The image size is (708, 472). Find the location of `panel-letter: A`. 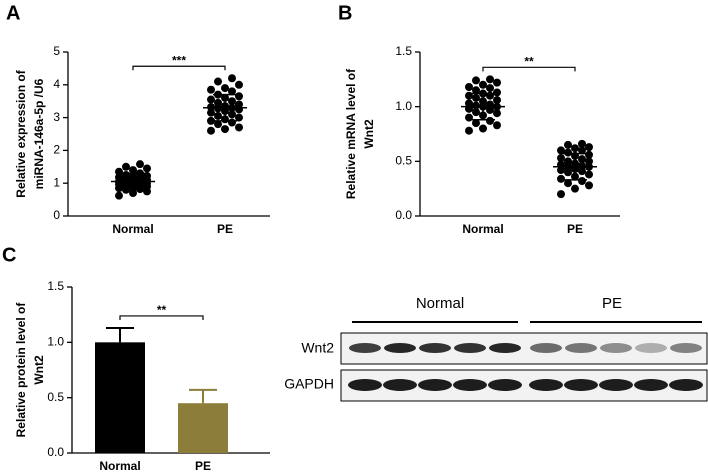

panel-letter: A is located at coordinates (13, 13).